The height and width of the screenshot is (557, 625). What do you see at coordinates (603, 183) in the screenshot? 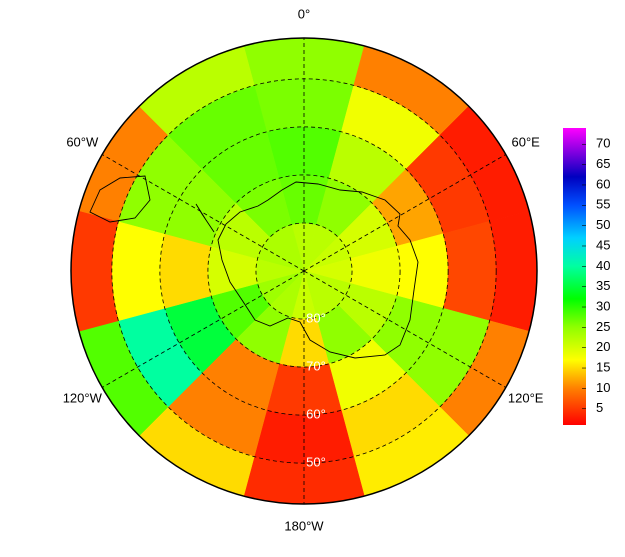
I see `colorbar-tick-label: 60` at bounding box center [603, 183].